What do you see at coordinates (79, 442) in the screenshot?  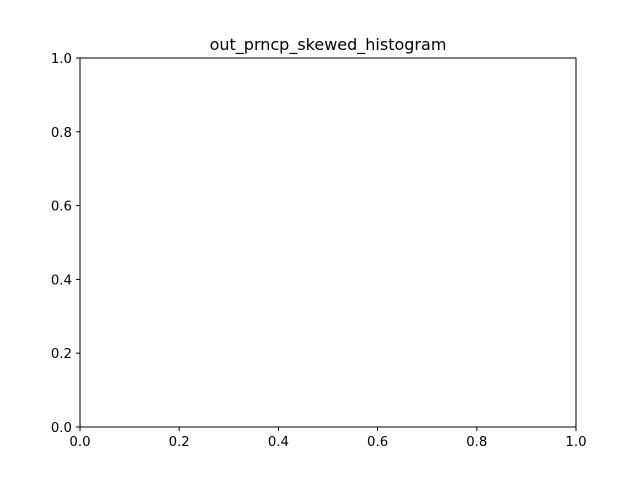 I see `x-tick-label: 0.0` at bounding box center [79, 442].